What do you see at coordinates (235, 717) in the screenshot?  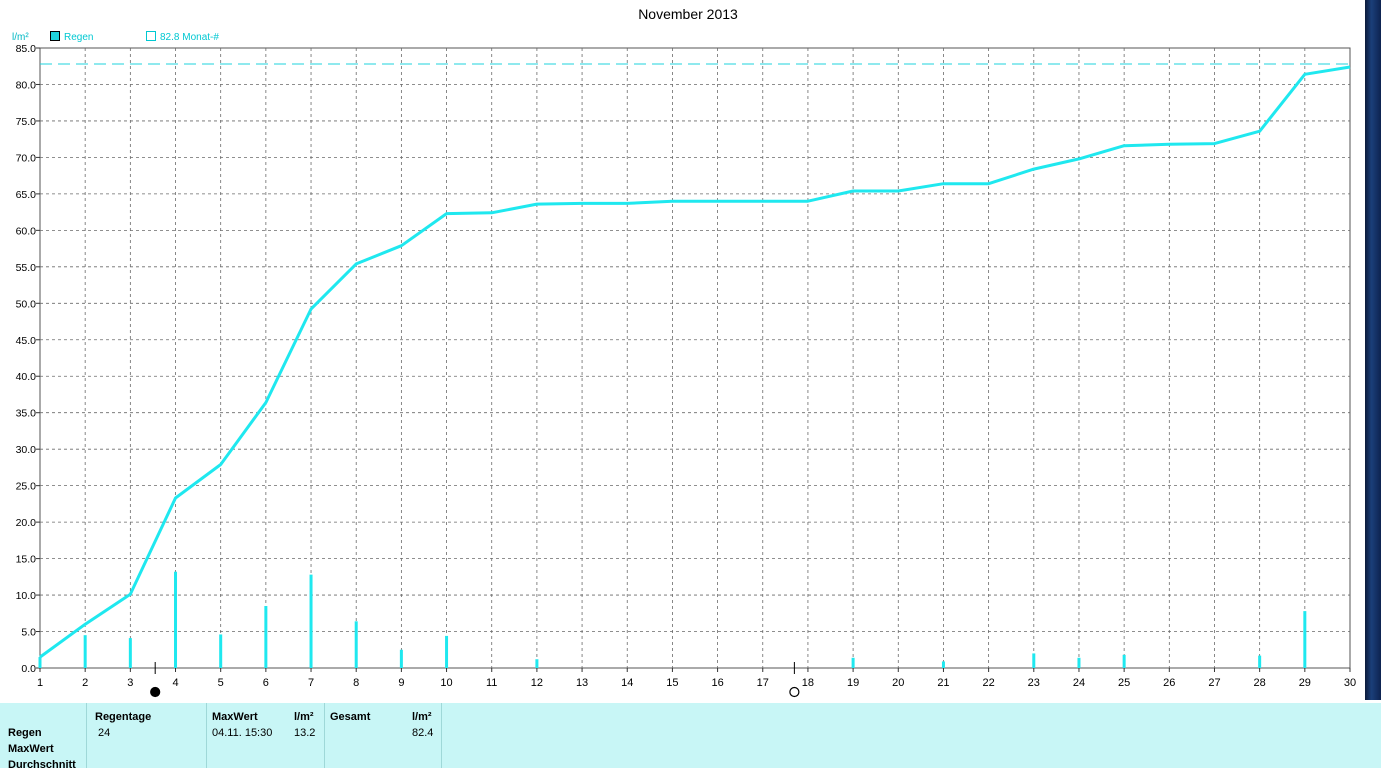 I see `maxwert-header: MaxWert` at bounding box center [235, 717].